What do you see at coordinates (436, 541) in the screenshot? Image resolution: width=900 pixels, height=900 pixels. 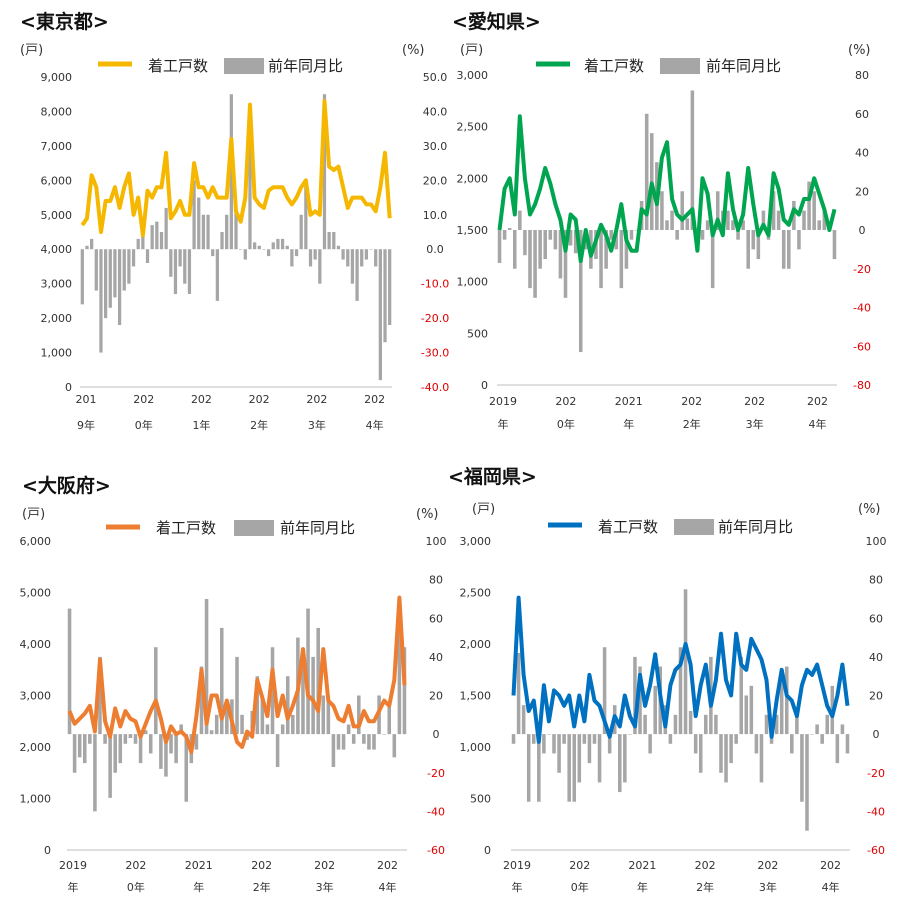 I see `right-tick-label: 100` at bounding box center [436, 541].